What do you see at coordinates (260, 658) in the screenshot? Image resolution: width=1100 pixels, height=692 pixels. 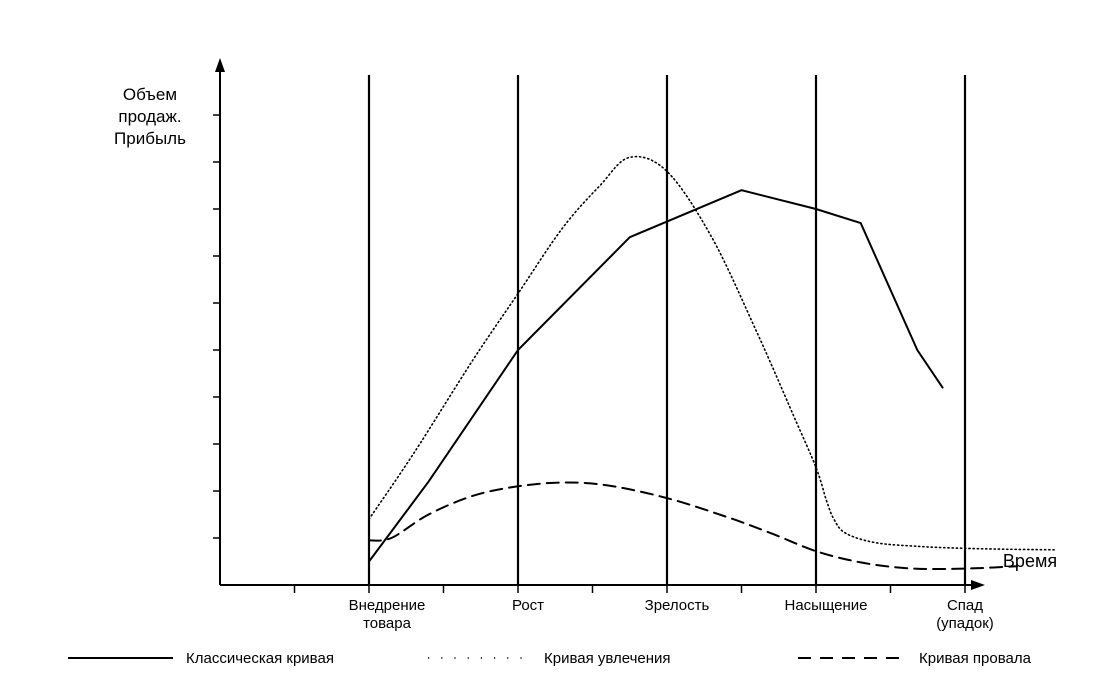 I see `legend-label-1: Классическая кривая` at bounding box center [260, 658].